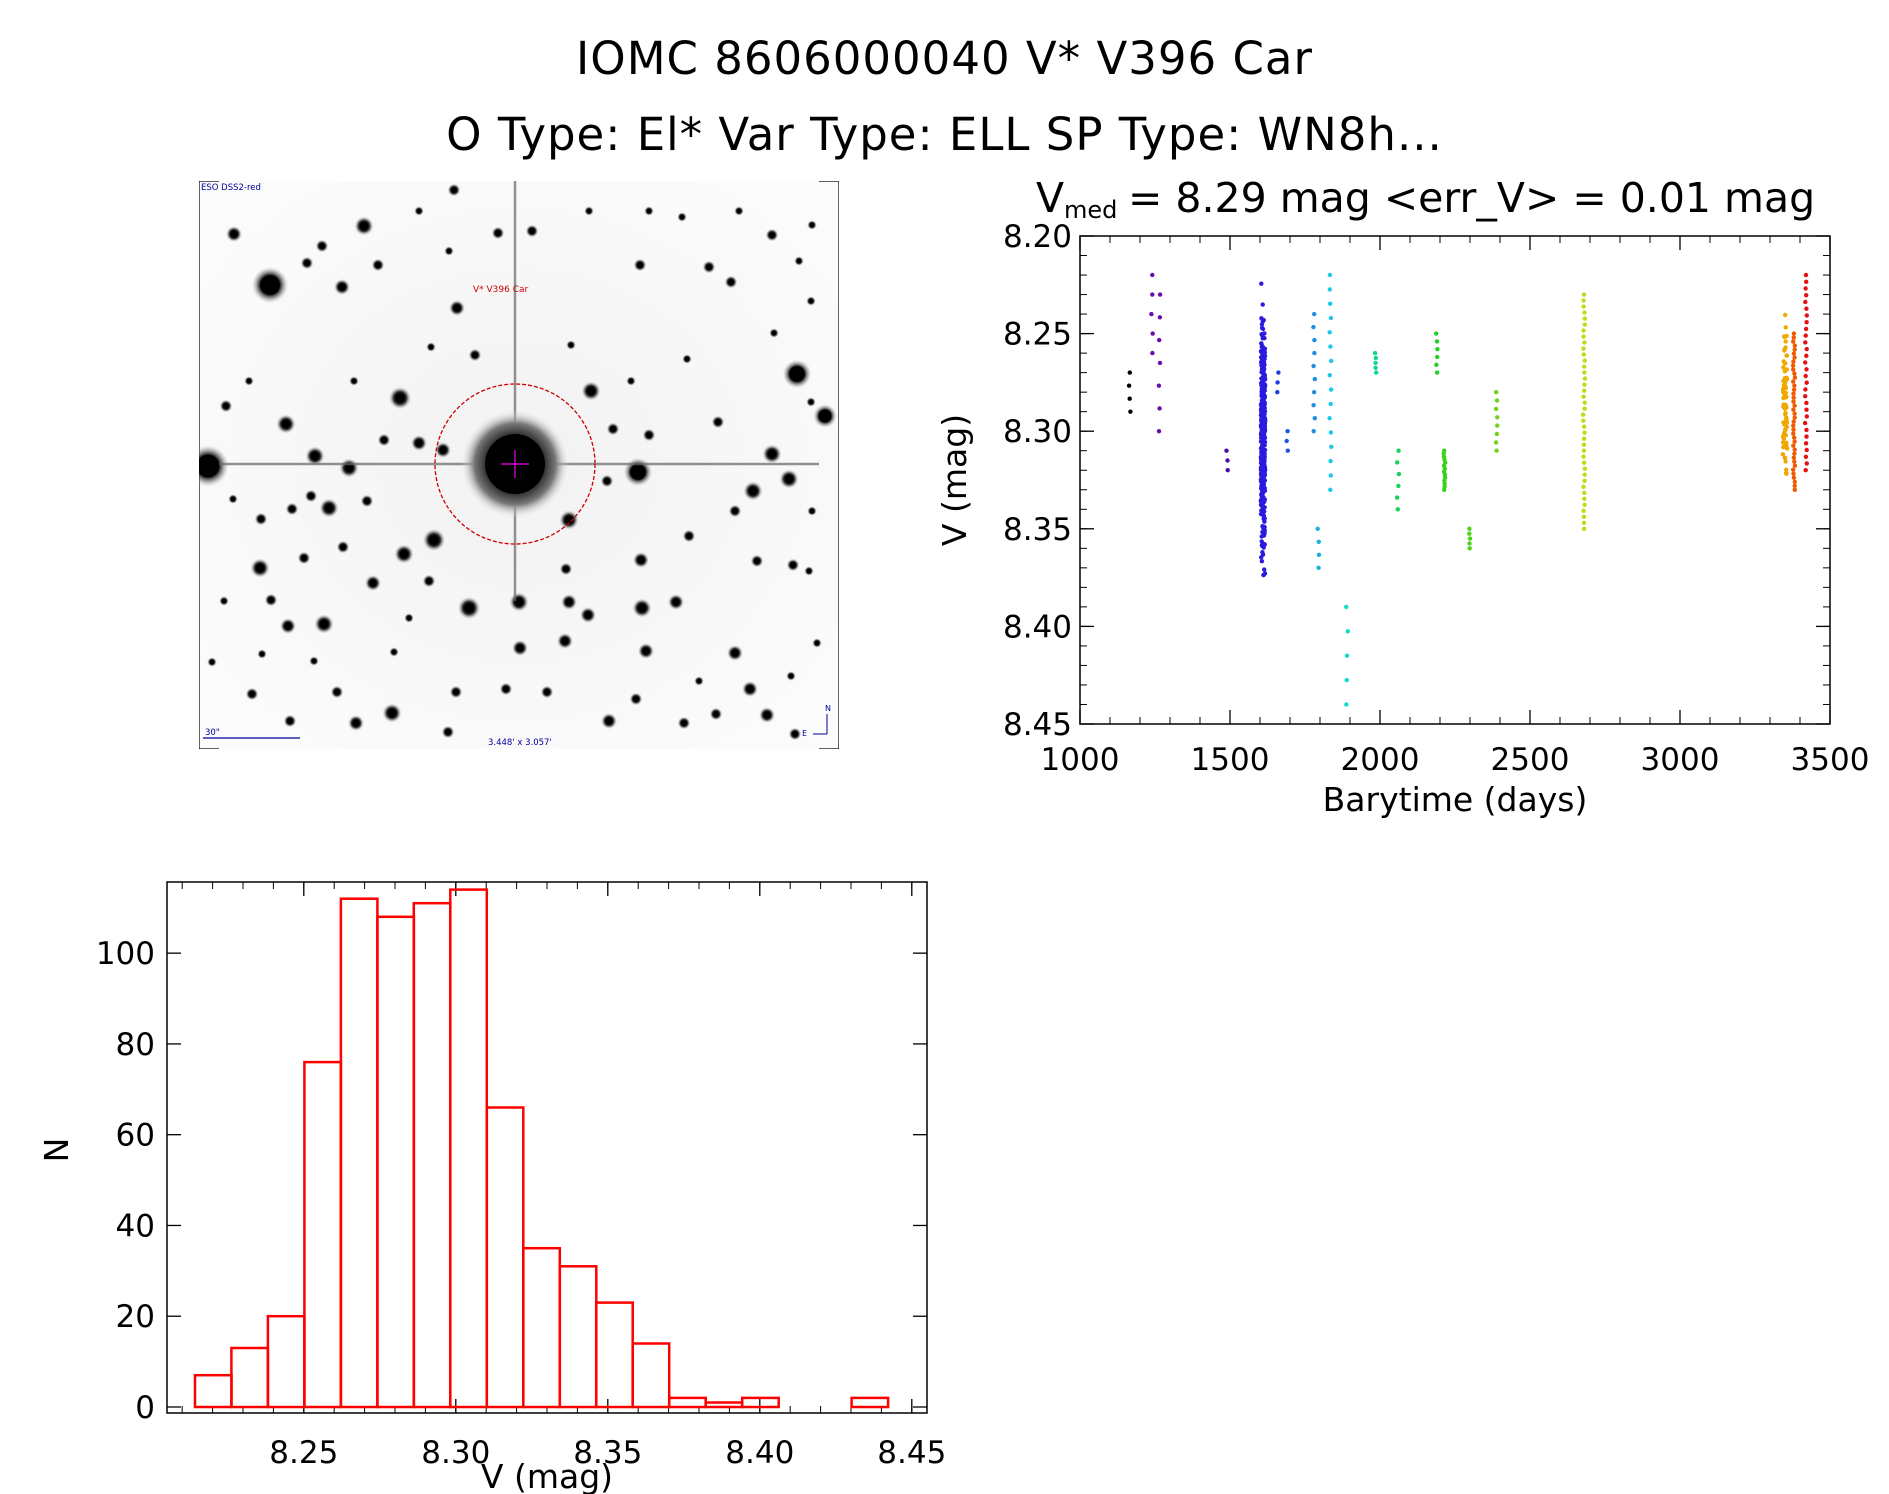 Image resolution: width=1889 pixels, height=1494 pixels. What do you see at coordinates (1455, 799) in the screenshot?
I see `lc-x-axis-label: Barytime (days)` at bounding box center [1455, 799].